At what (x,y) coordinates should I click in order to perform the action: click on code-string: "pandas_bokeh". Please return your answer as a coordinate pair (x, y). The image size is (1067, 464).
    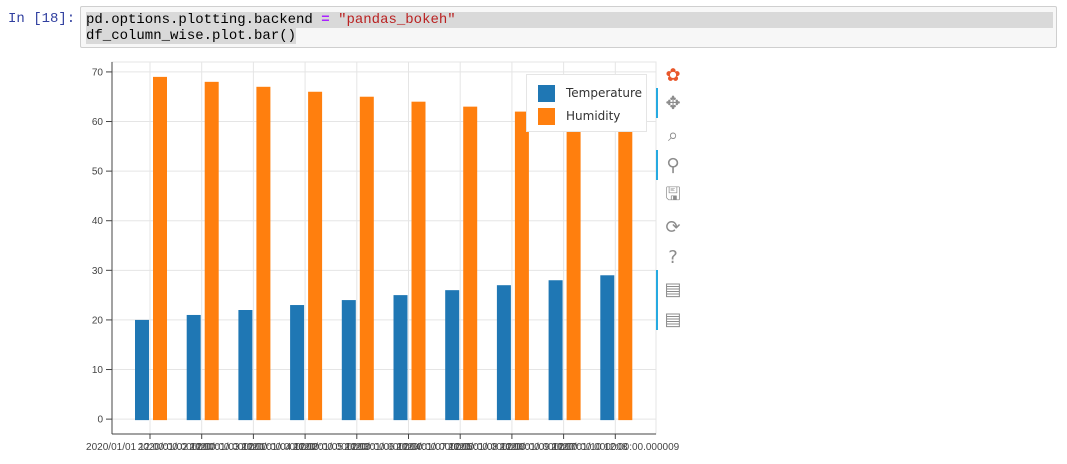
    Looking at the image, I should click on (397, 20).